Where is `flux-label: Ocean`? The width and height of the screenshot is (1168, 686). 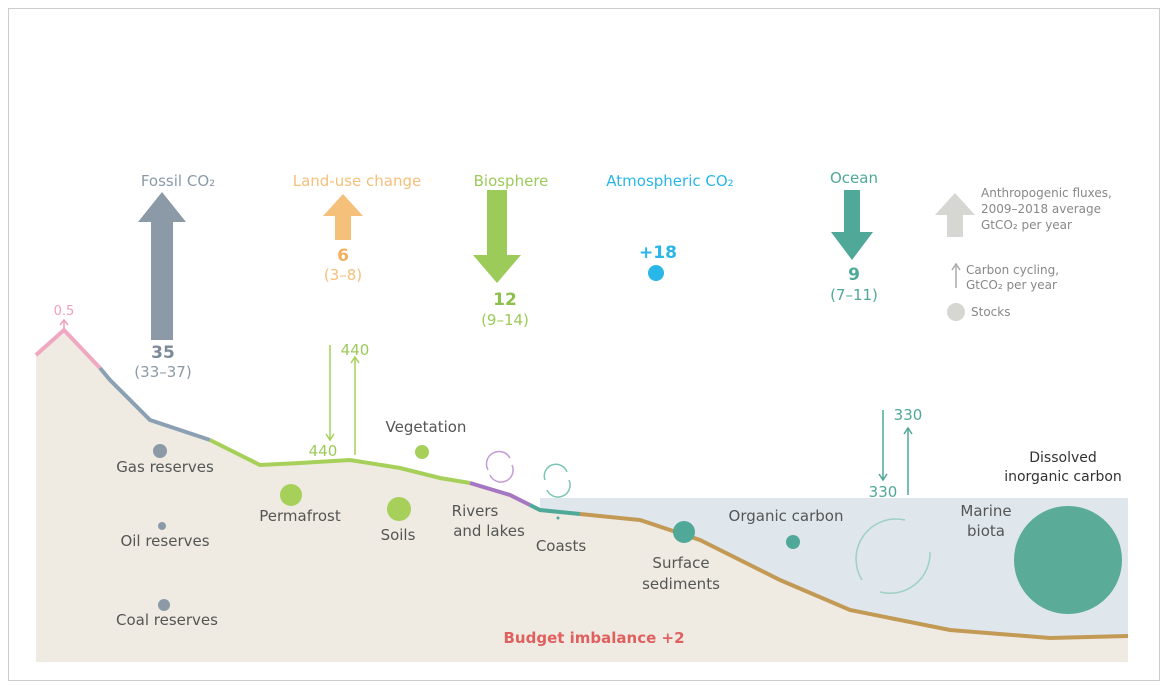 flux-label: Ocean is located at coordinates (854, 178).